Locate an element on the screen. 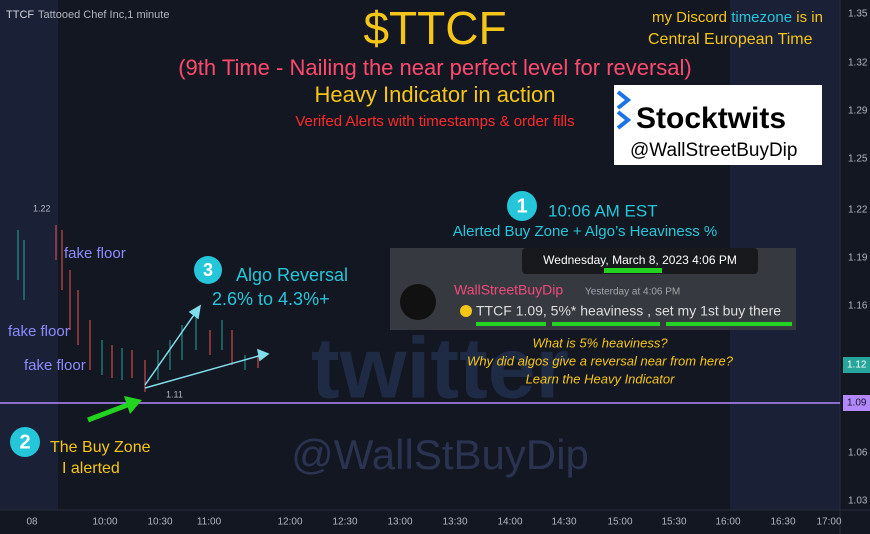 Image resolution: width=870 pixels, height=534 pixels. question: What is 5% heaviness? is located at coordinates (600, 342).